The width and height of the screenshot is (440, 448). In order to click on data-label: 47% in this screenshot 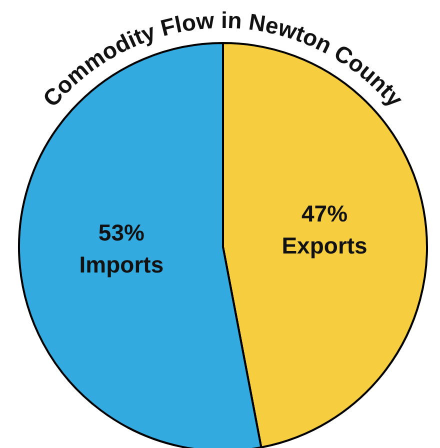, I will do `click(325, 213)`.